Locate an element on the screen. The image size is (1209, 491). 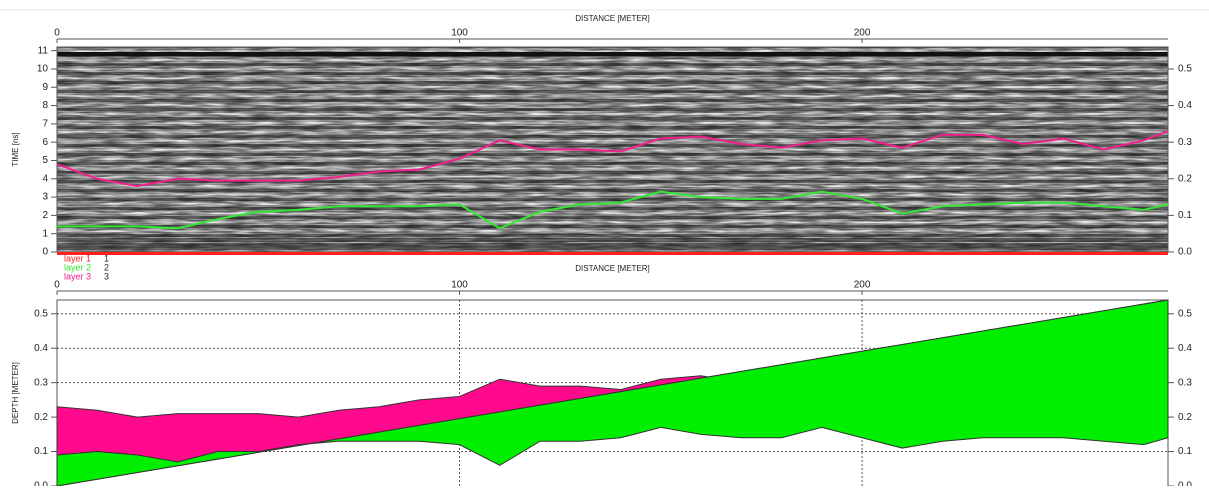
legend-id: 2 is located at coordinates (106, 267).